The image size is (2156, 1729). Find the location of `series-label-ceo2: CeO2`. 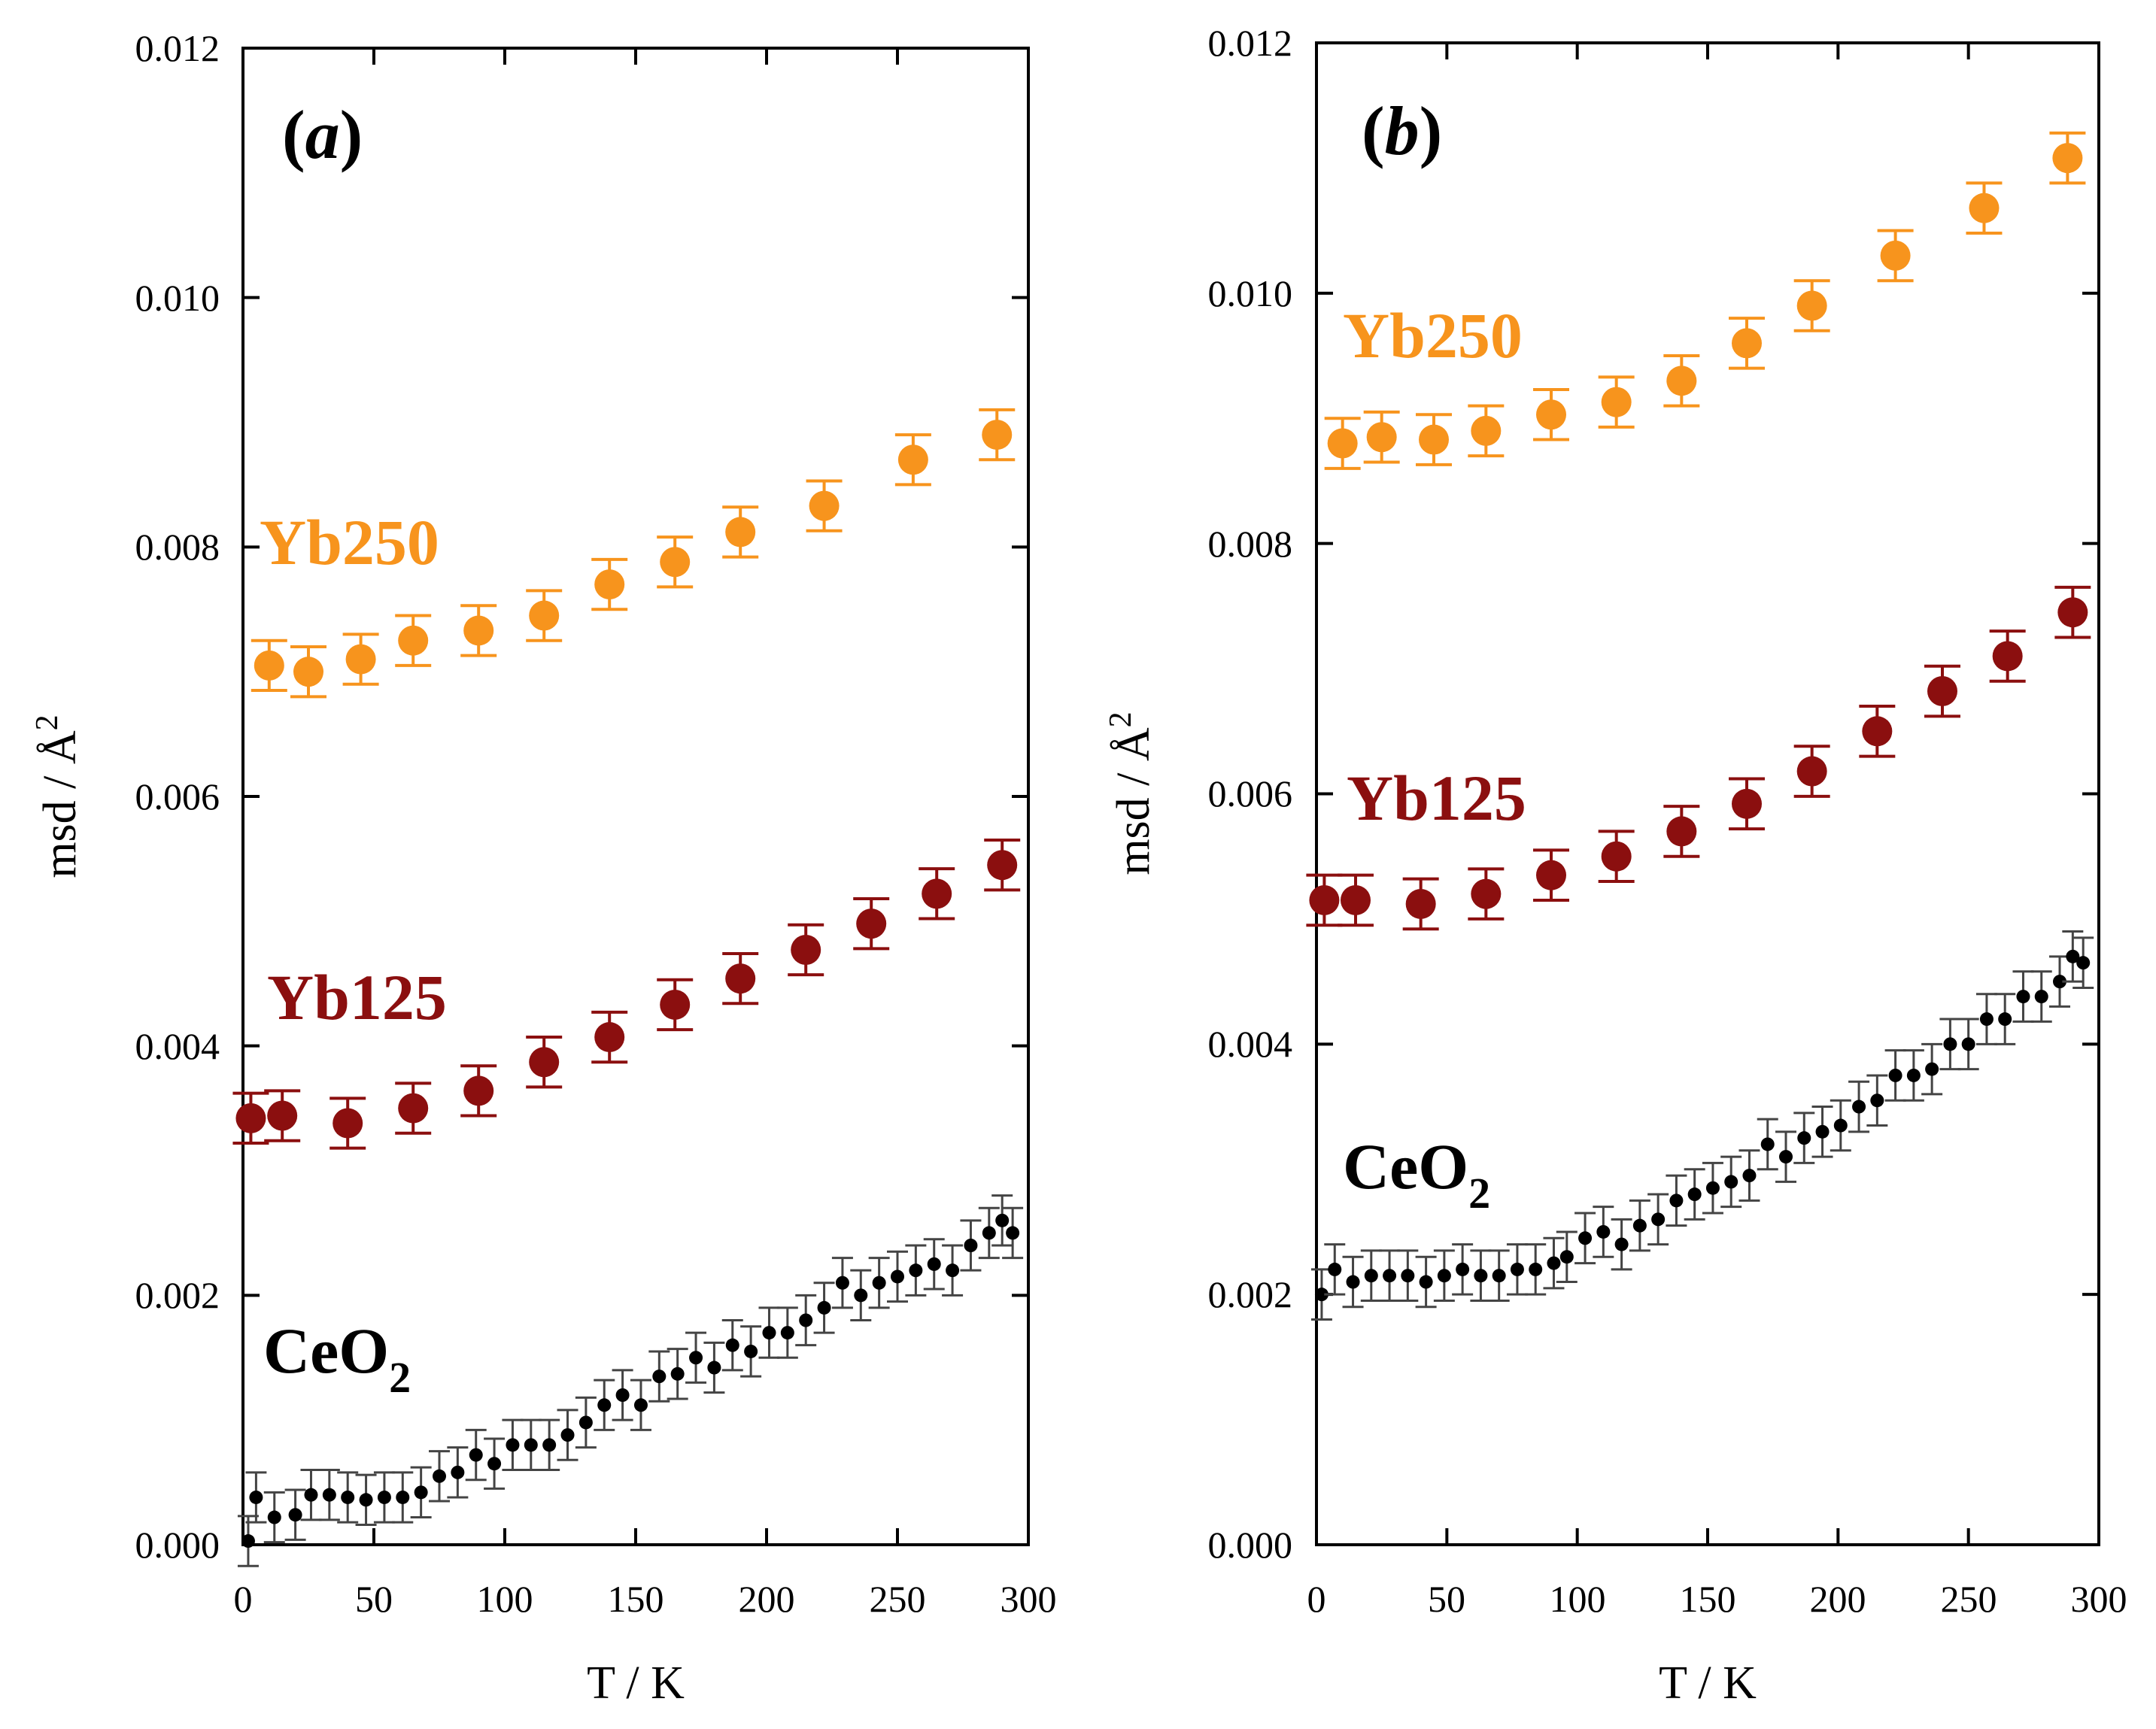

series-label-ceo2: CeO2 is located at coordinates (1416, 1174).